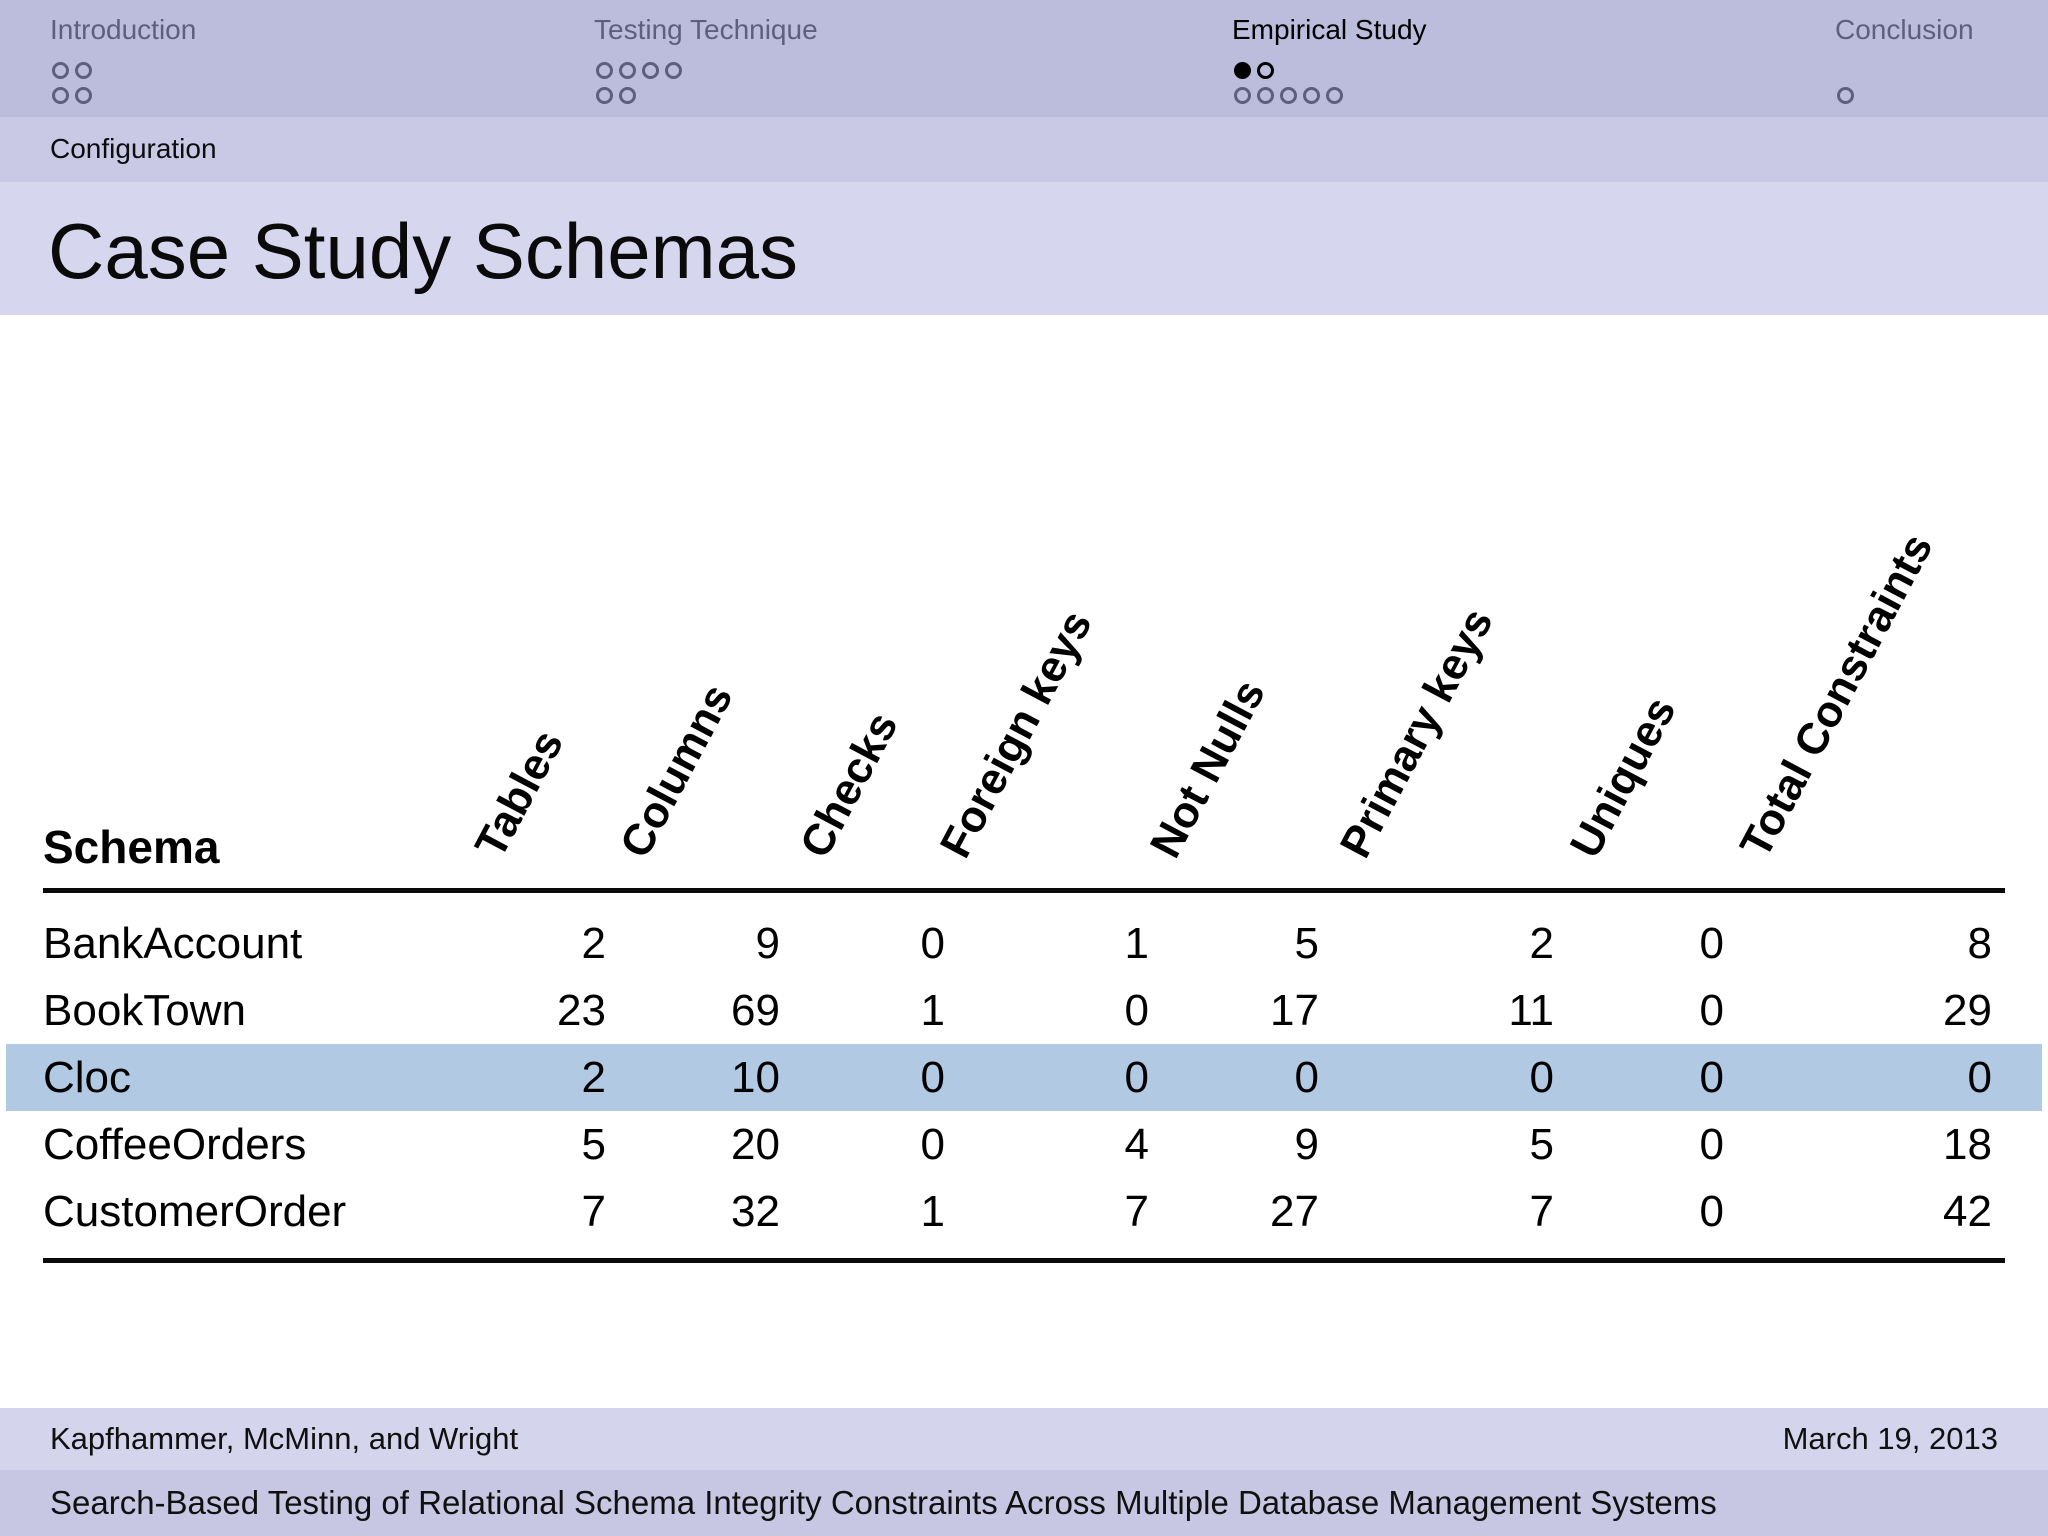  What do you see at coordinates (1306, 943) in the screenshot?
I see `not-nulls-value: 5` at bounding box center [1306, 943].